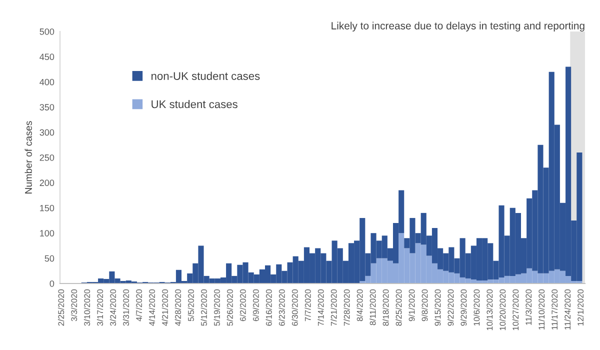 The width and height of the screenshot is (600, 350). I want to click on x-tick-label: 11/3/2020, so click(528, 307).